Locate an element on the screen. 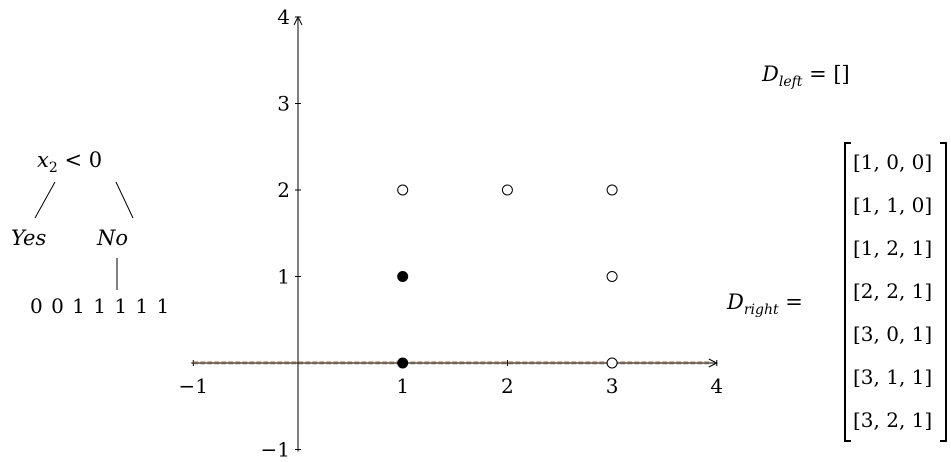 The height and width of the screenshot is (462, 951). d-right-sub: right is located at coordinates (761, 310).